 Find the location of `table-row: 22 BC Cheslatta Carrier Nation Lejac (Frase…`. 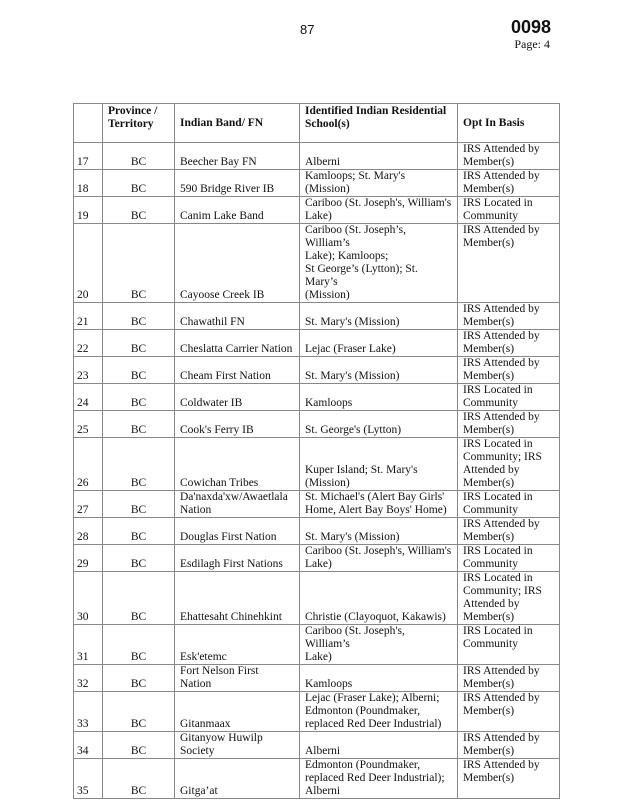

table-row: 22 BC Cheslatta Carrier Nation Lejac (Frase… is located at coordinates (316, 343).